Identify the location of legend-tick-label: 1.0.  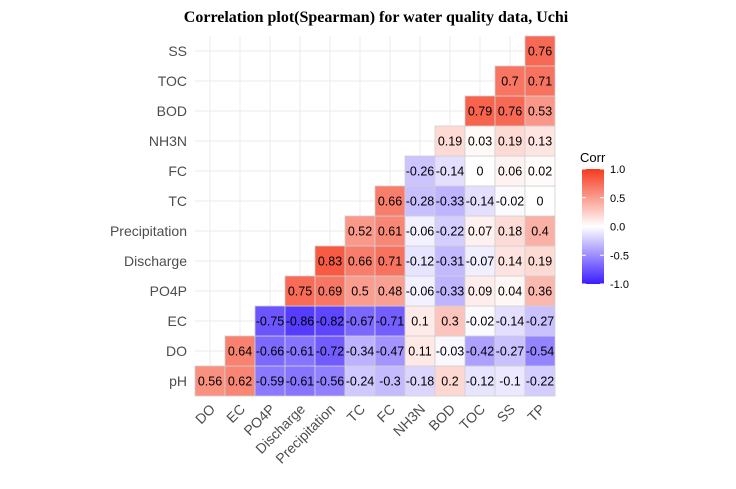
(617, 170).